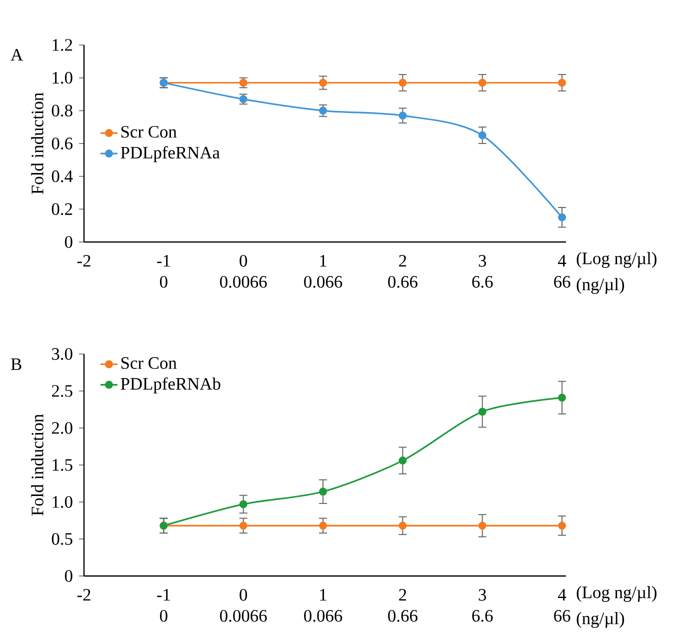  What do you see at coordinates (16, 364) in the screenshot?
I see `chart-title: B` at bounding box center [16, 364].